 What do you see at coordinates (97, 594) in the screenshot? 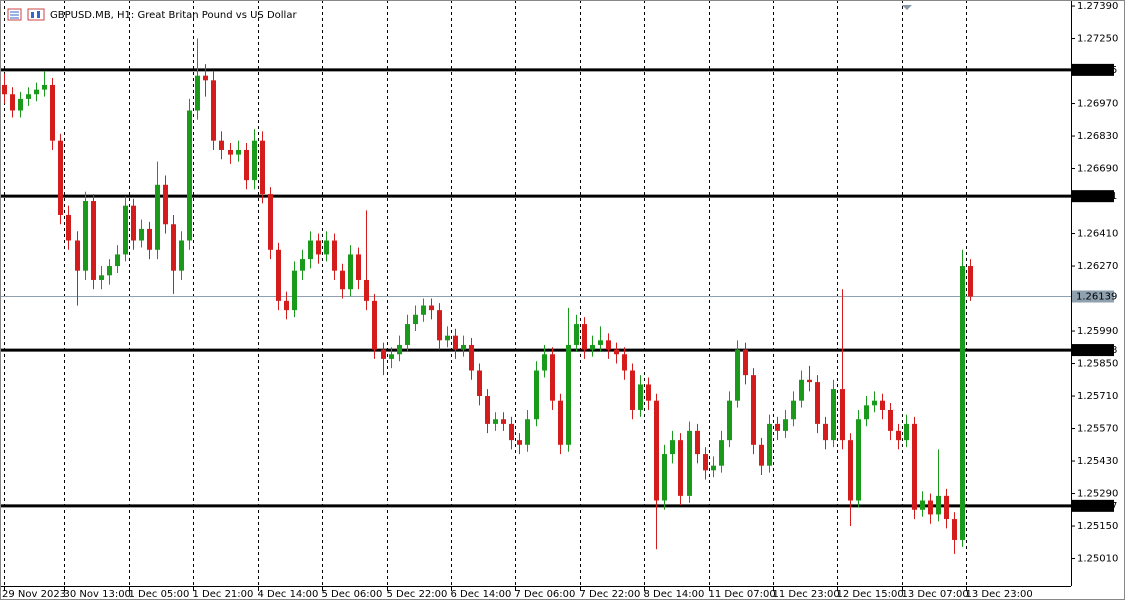
I see `x-tick-label: 30 Nov 13:00` at bounding box center [97, 594].